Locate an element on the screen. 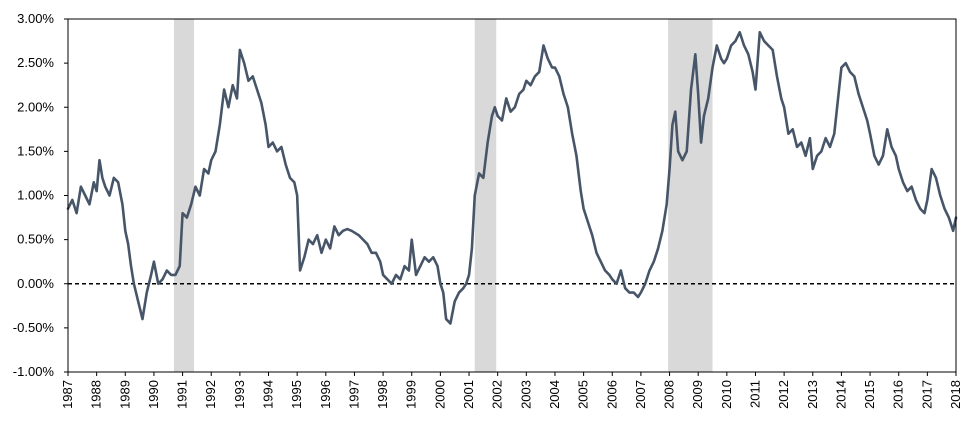 The width and height of the screenshot is (974, 424). y-tick-label: 0.50% is located at coordinates (35, 239).